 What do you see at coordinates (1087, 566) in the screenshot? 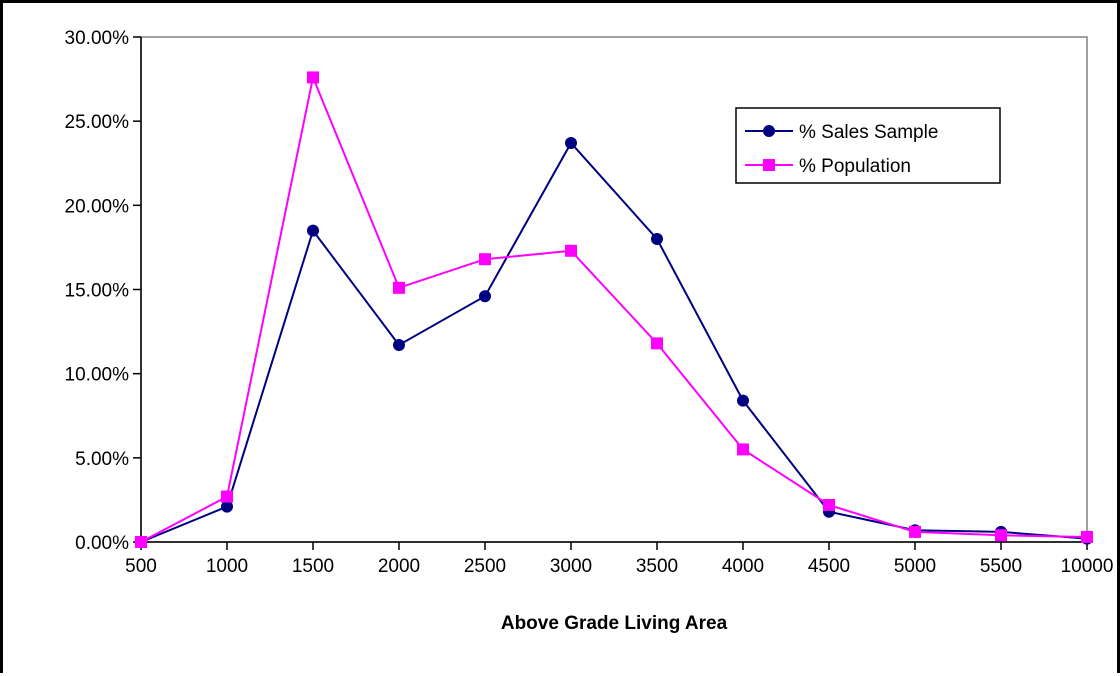
I see `x-tick-label: 10000` at bounding box center [1087, 566].